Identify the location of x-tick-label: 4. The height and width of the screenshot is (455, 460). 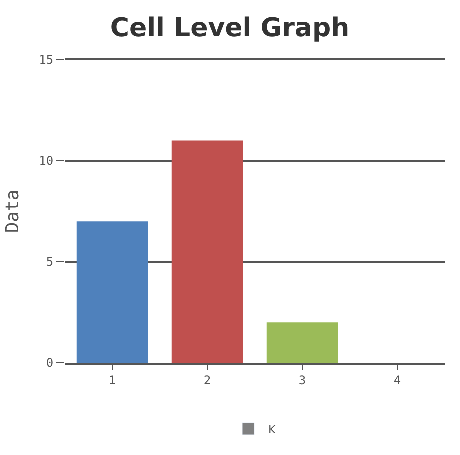
(398, 380).